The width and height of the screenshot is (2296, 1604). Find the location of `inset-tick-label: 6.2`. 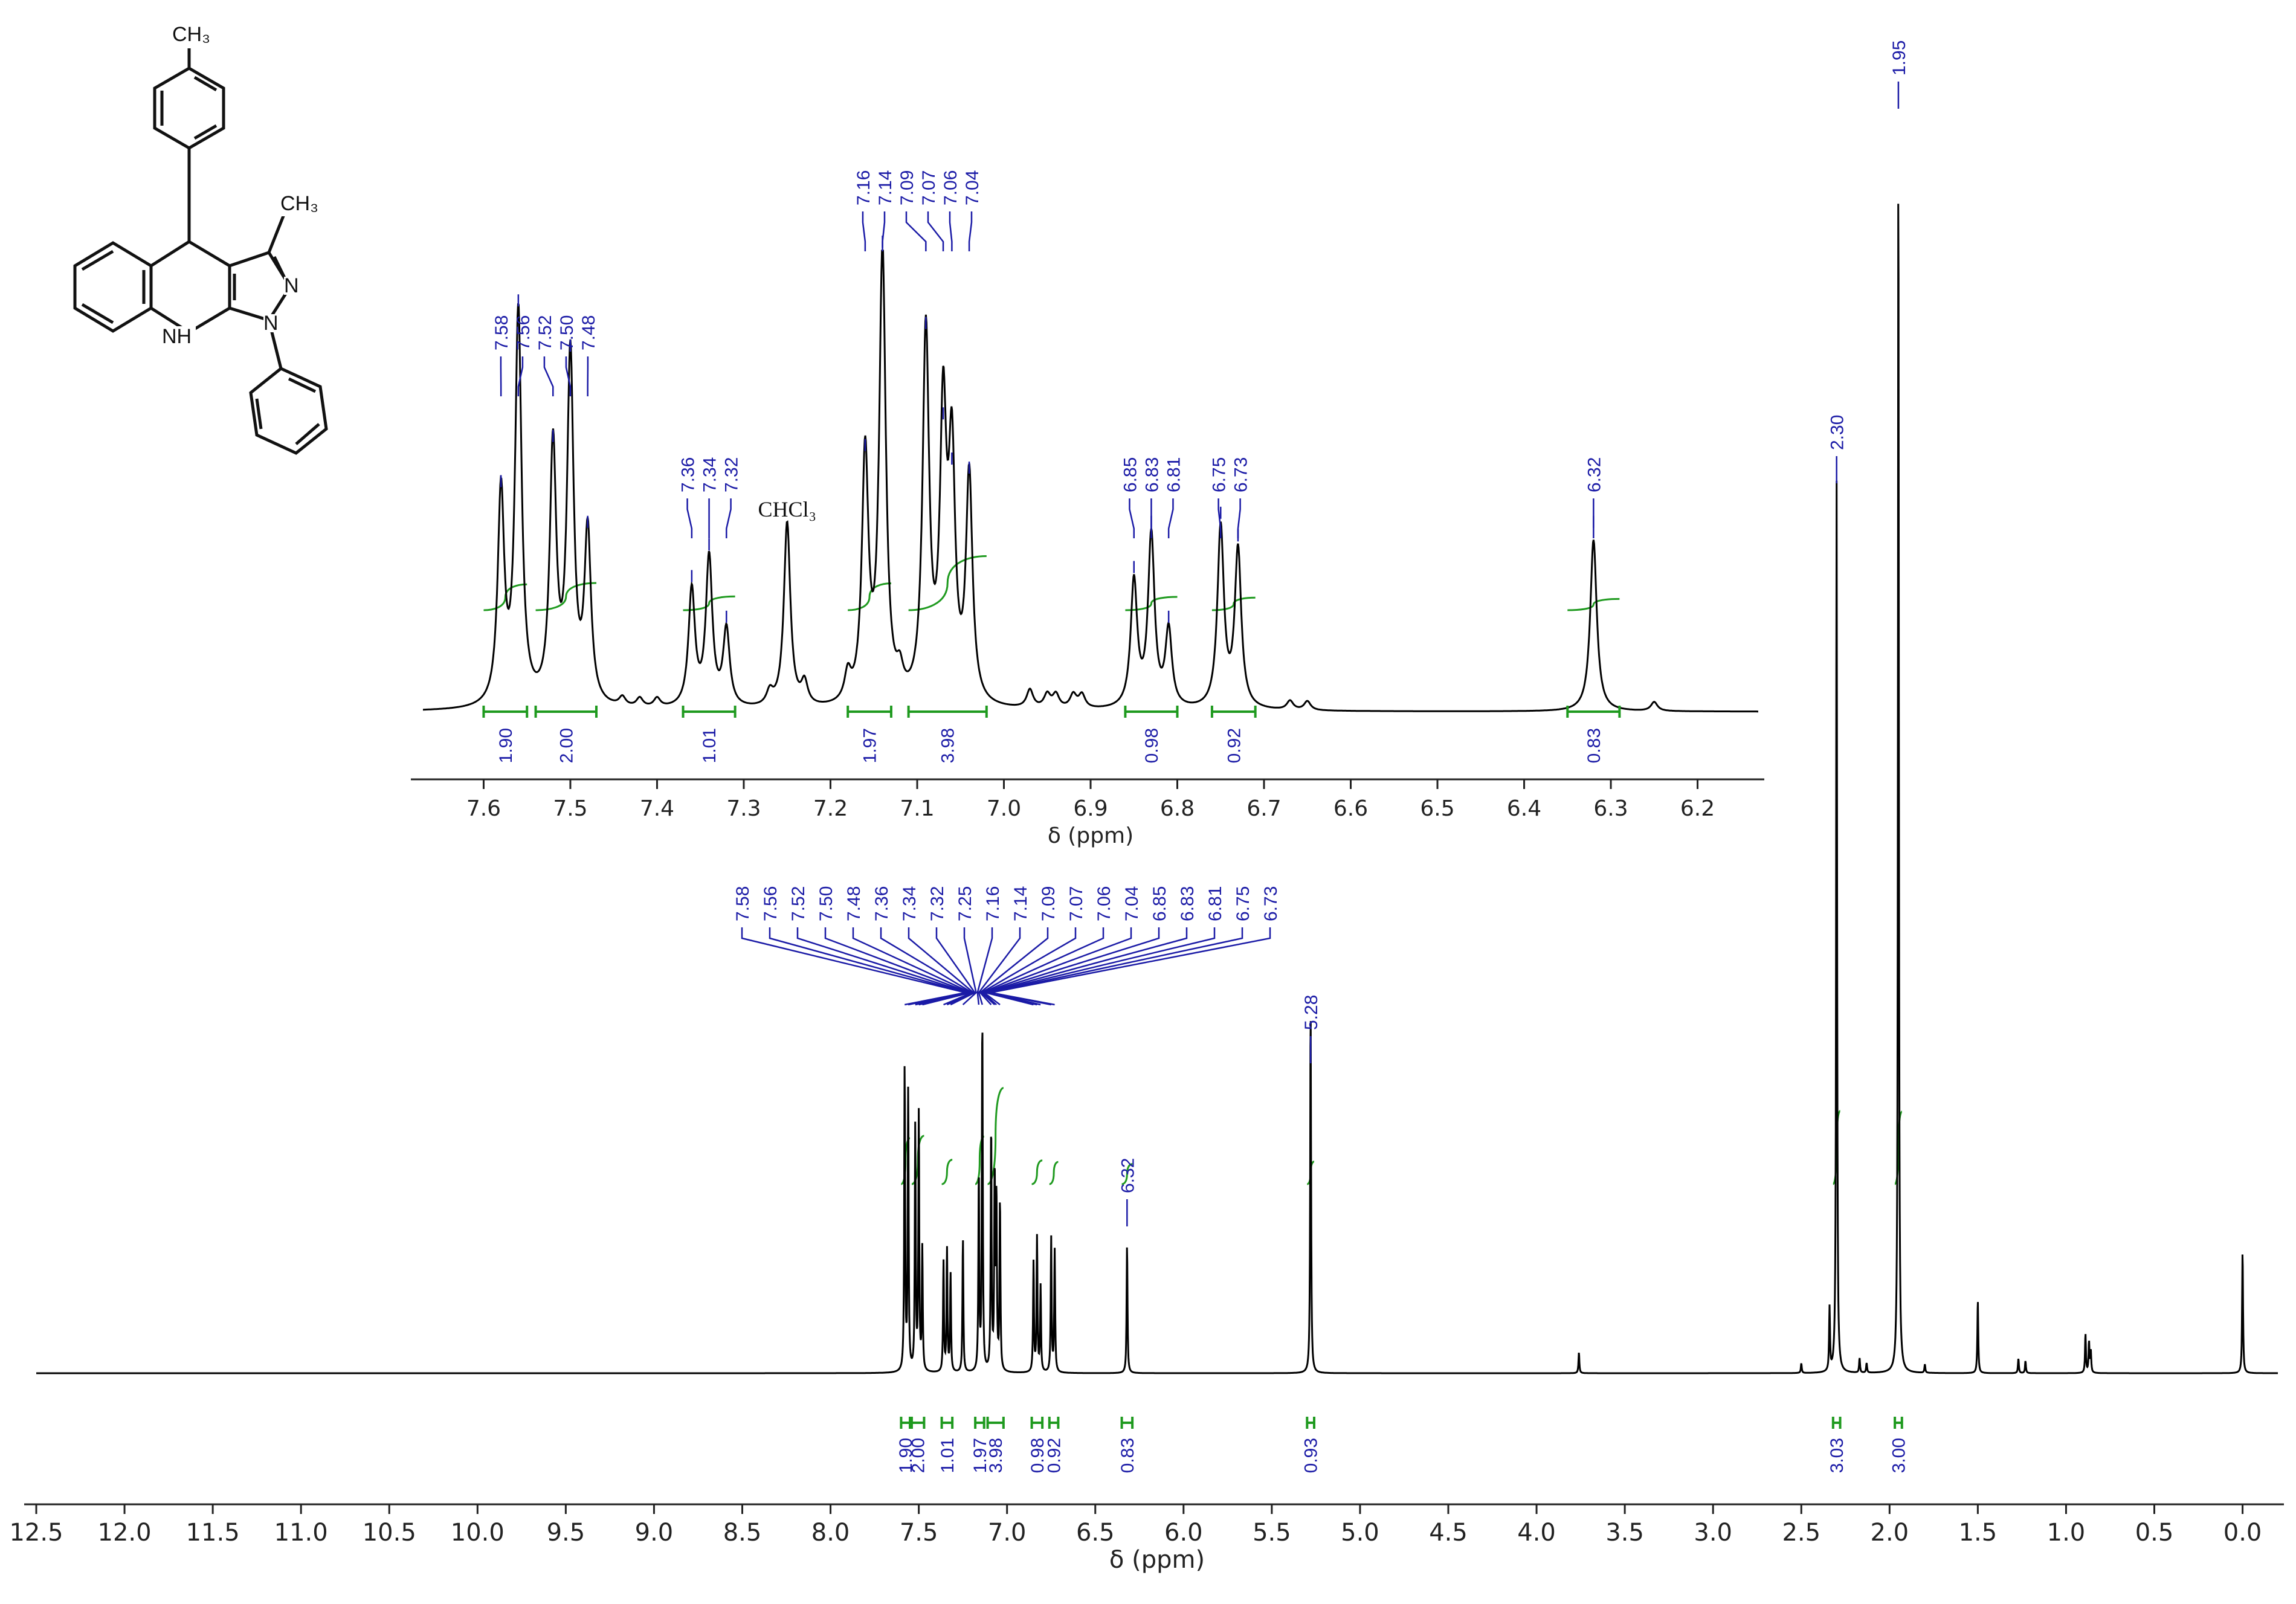

inset-tick-label: 6.2 is located at coordinates (1697, 808).